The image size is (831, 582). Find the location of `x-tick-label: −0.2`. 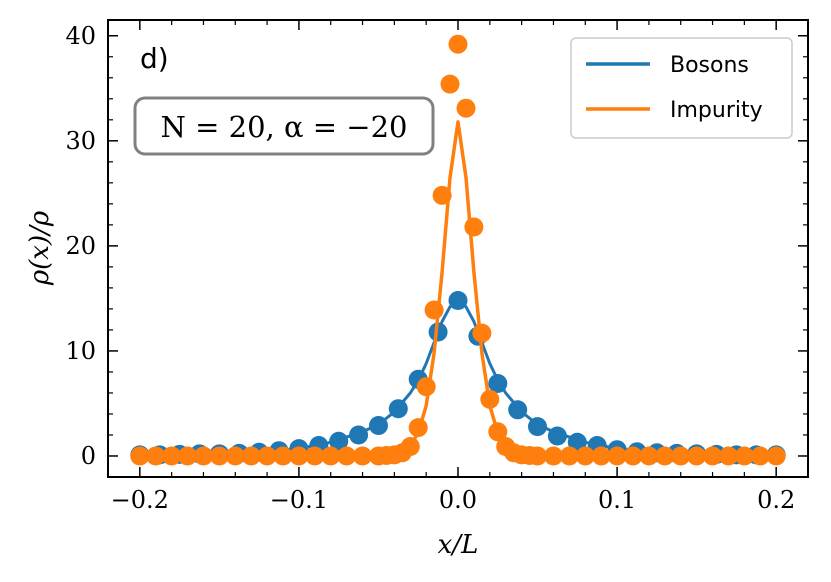

x-tick-label: −0.2 is located at coordinates (140, 500).